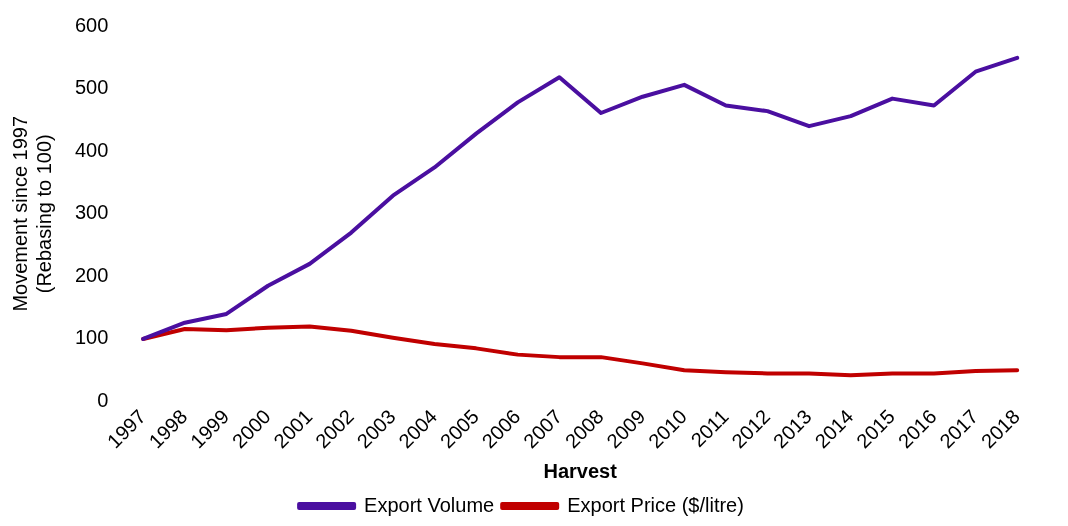 This screenshot has height=526, width=1068. Describe the element at coordinates (655, 504) in the screenshot. I see `legend-label: Export Price ($/litre)` at that location.